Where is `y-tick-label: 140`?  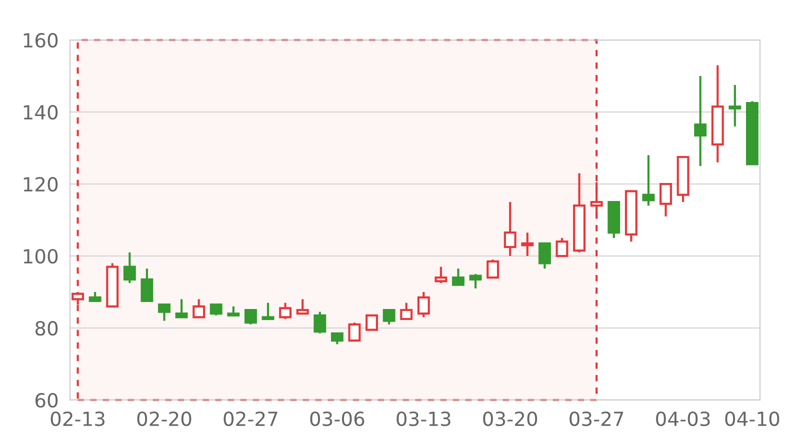
y-tick-label: 140 is located at coordinates (41, 112).